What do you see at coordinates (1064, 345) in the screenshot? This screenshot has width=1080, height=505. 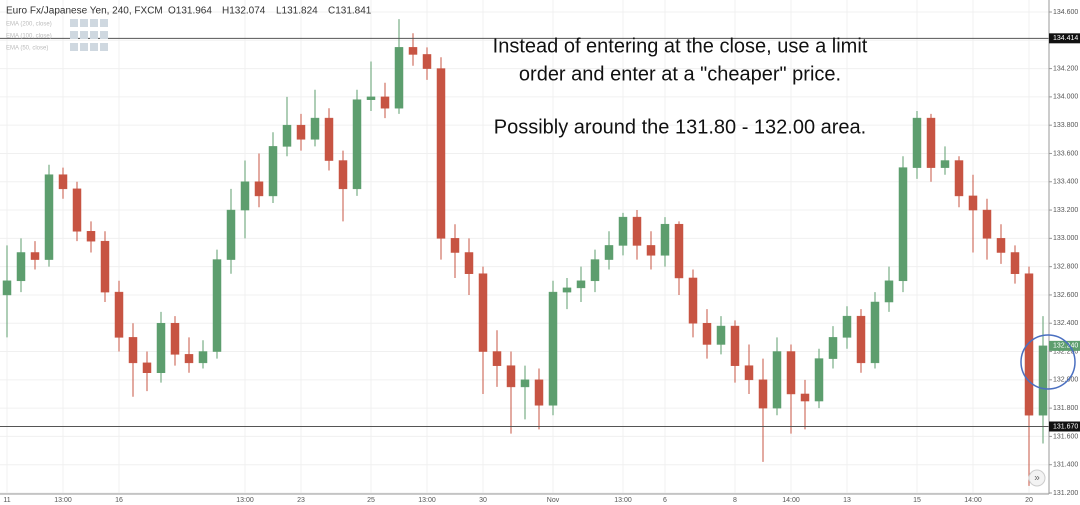 I see `last-price-box` at bounding box center [1064, 345].